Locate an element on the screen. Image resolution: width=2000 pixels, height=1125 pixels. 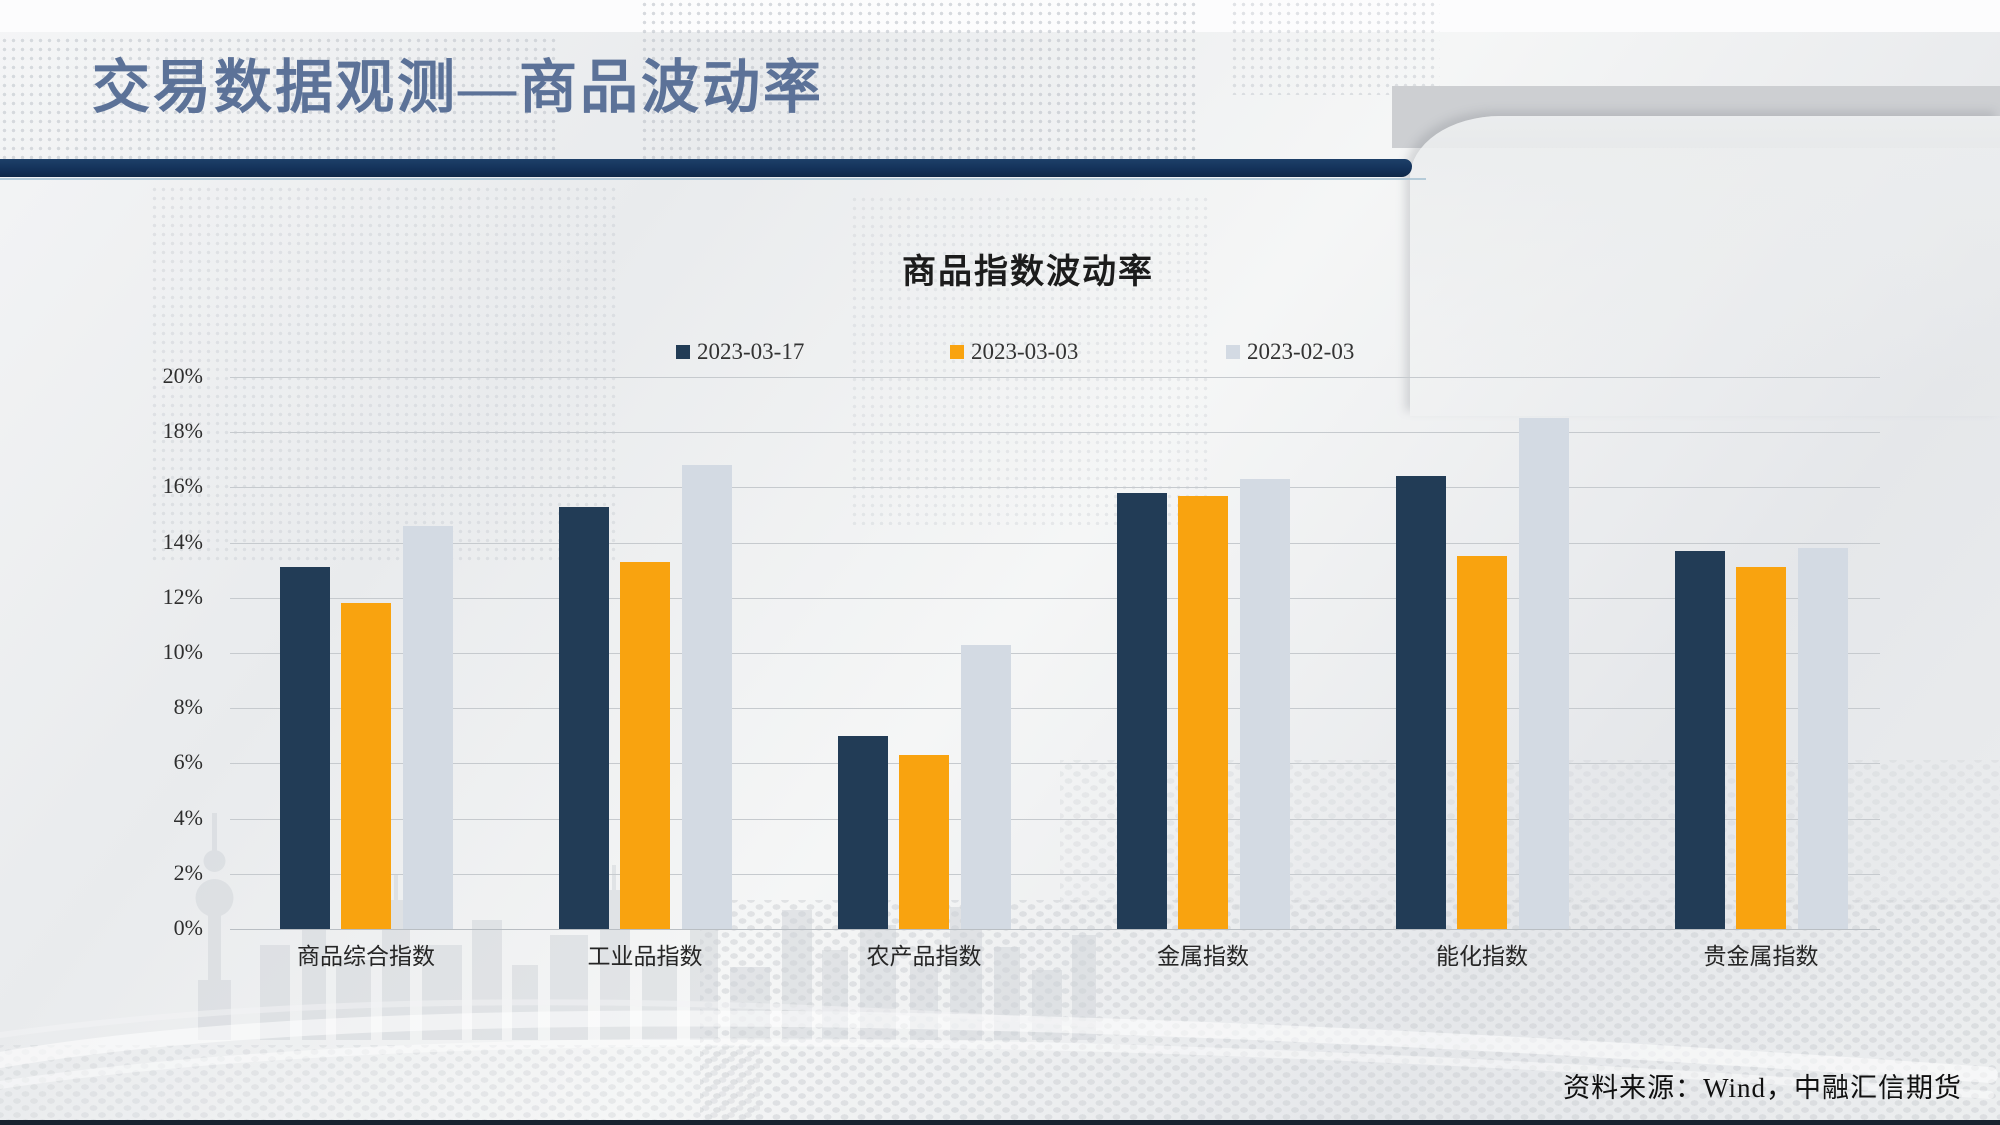
legend-item-2: 2023-03-03 is located at coordinates (1014, 352).